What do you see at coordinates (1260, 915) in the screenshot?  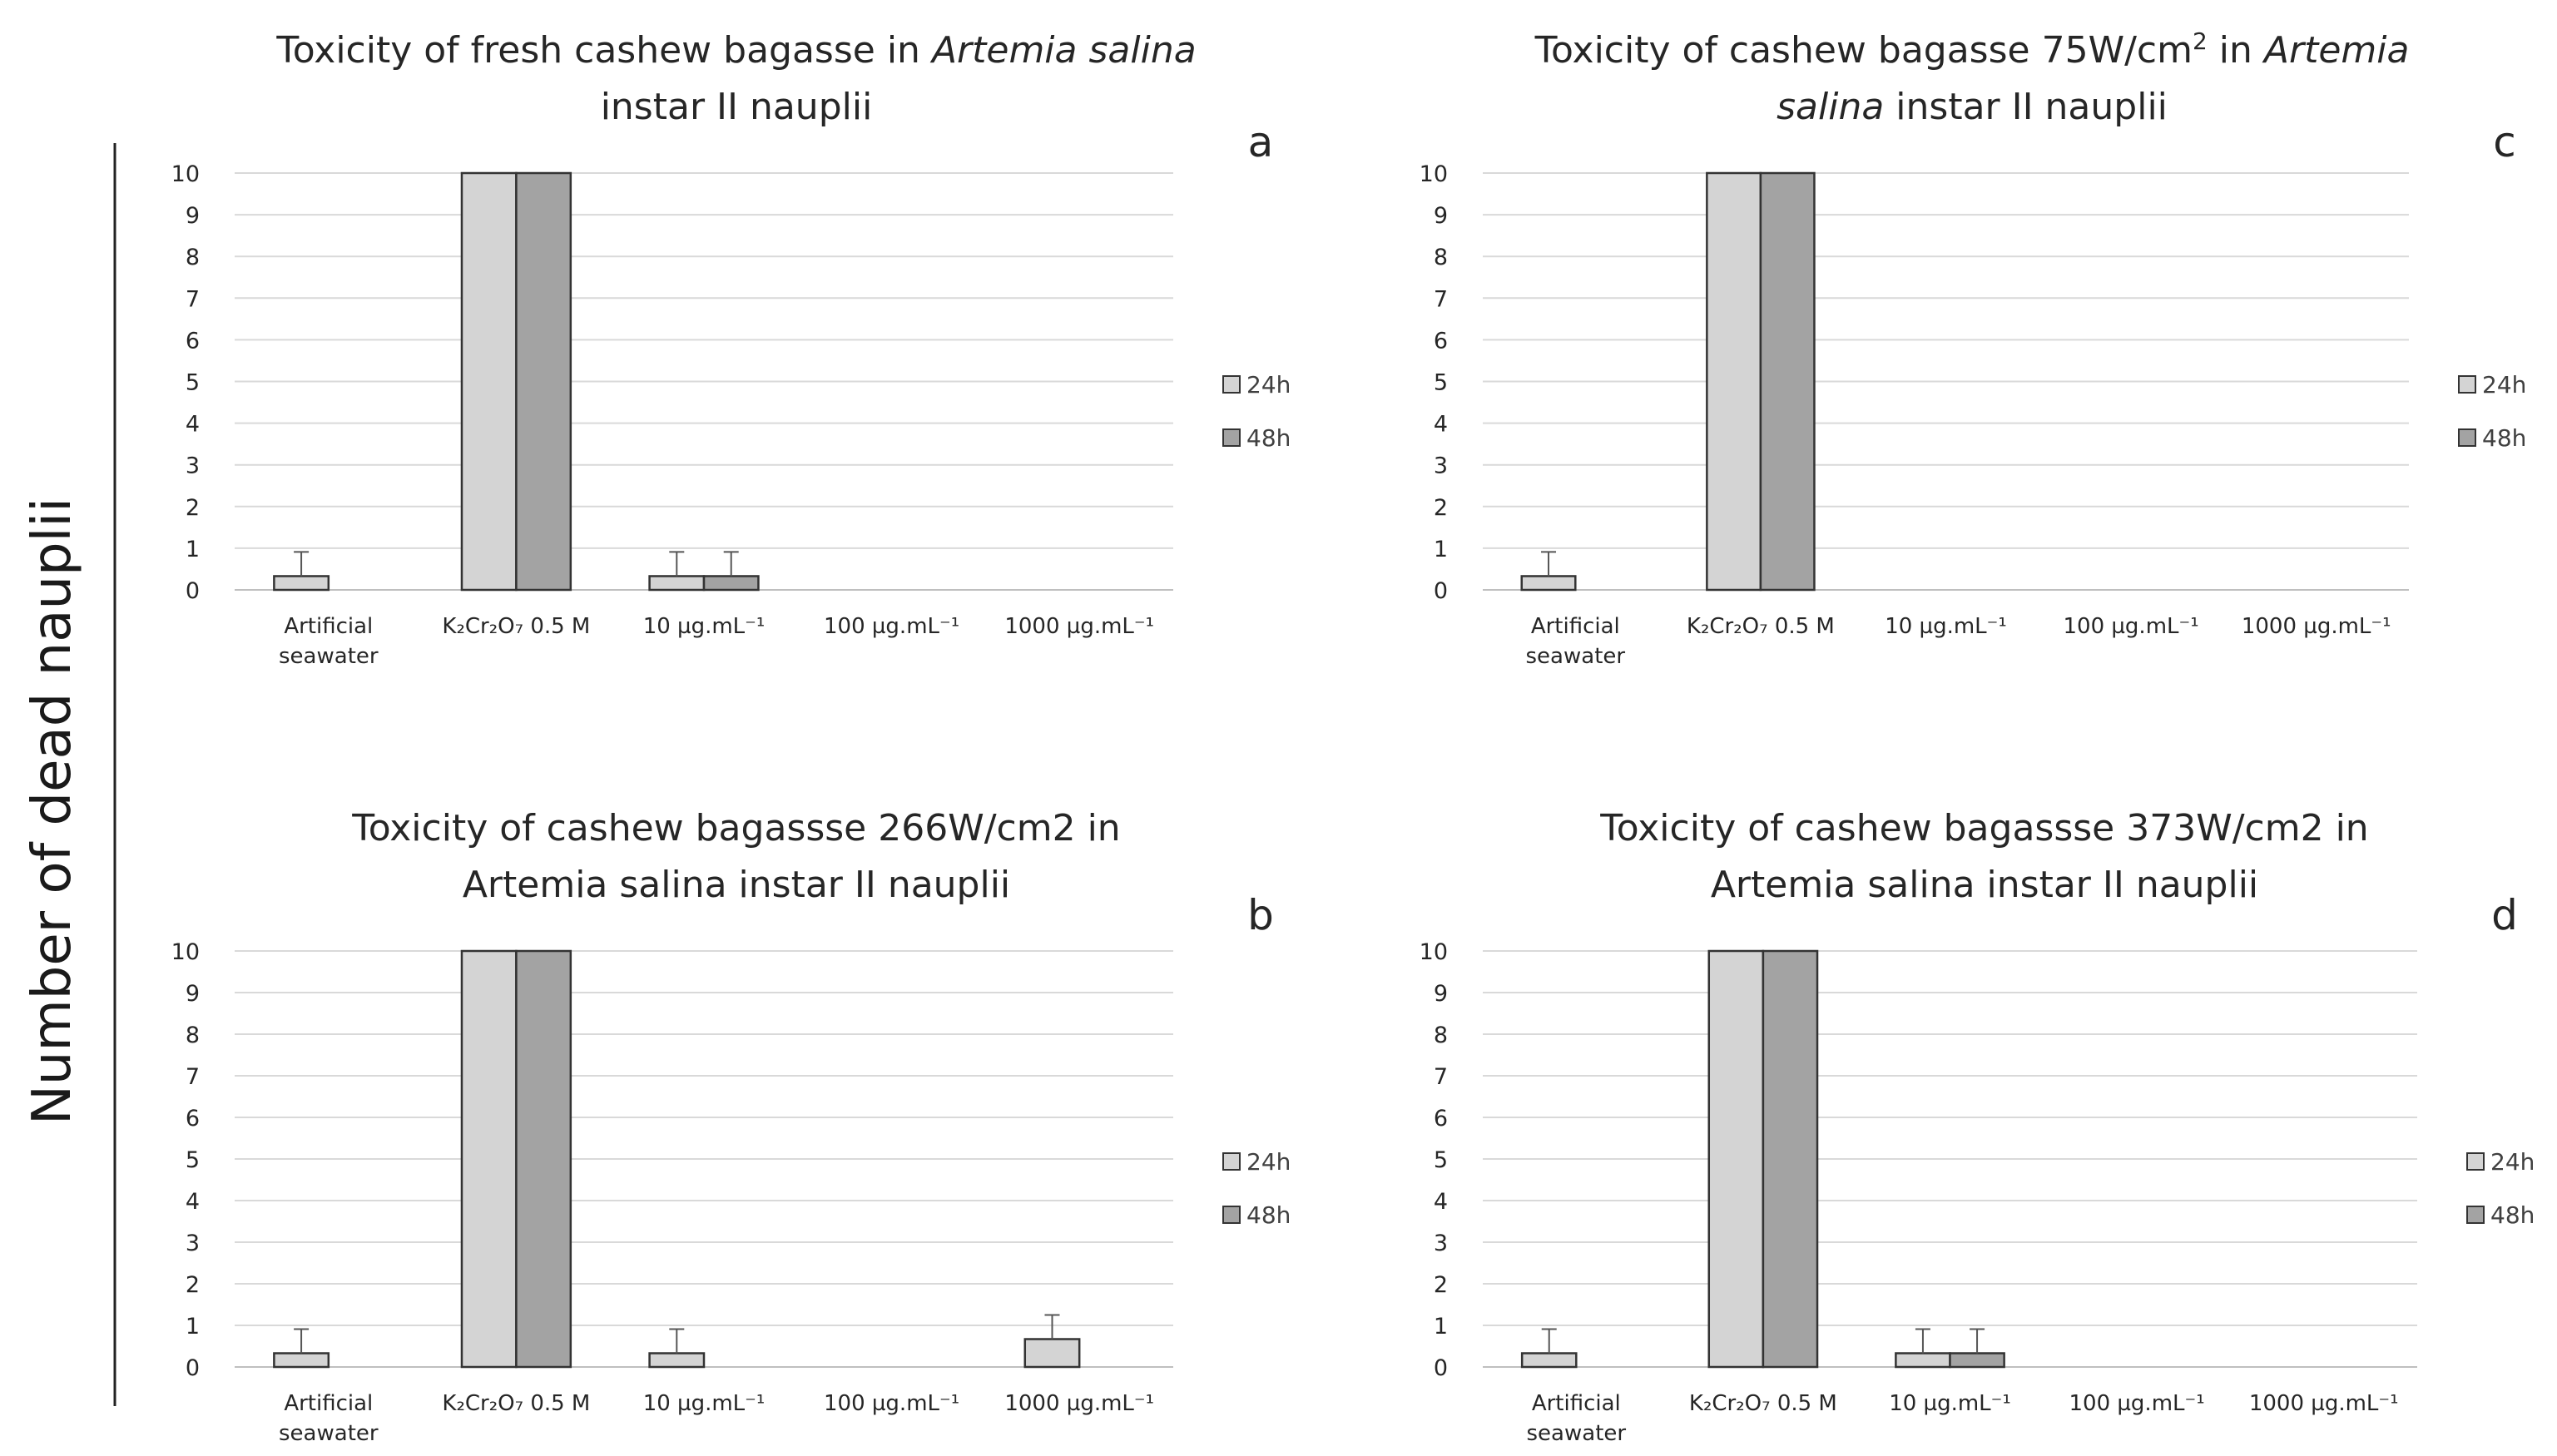 I see `panel-letter: b` at bounding box center [1260, 915].